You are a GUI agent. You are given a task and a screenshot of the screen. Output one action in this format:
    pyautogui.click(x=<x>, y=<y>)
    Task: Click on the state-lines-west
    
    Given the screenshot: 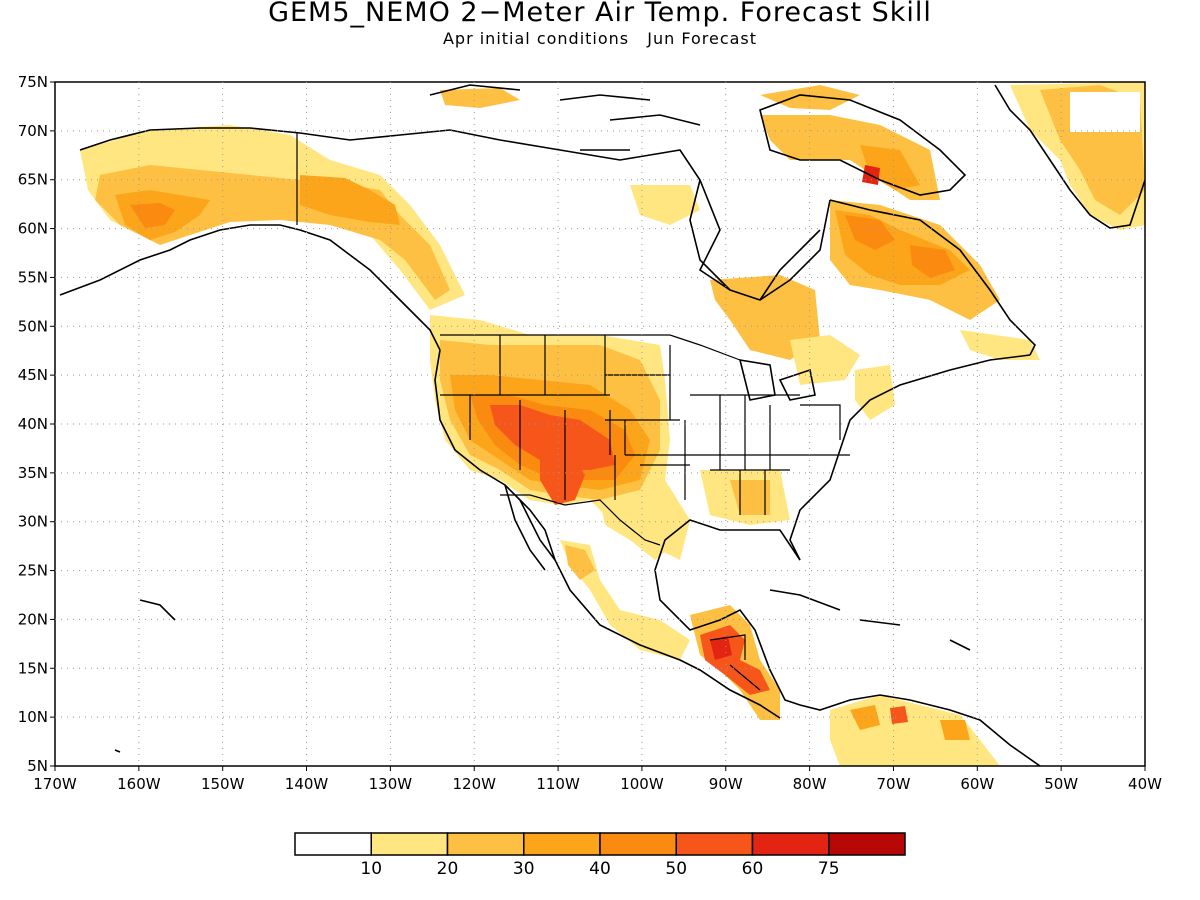 What is the action you would take?
    pyautogui.click(x=528, y=417)
    